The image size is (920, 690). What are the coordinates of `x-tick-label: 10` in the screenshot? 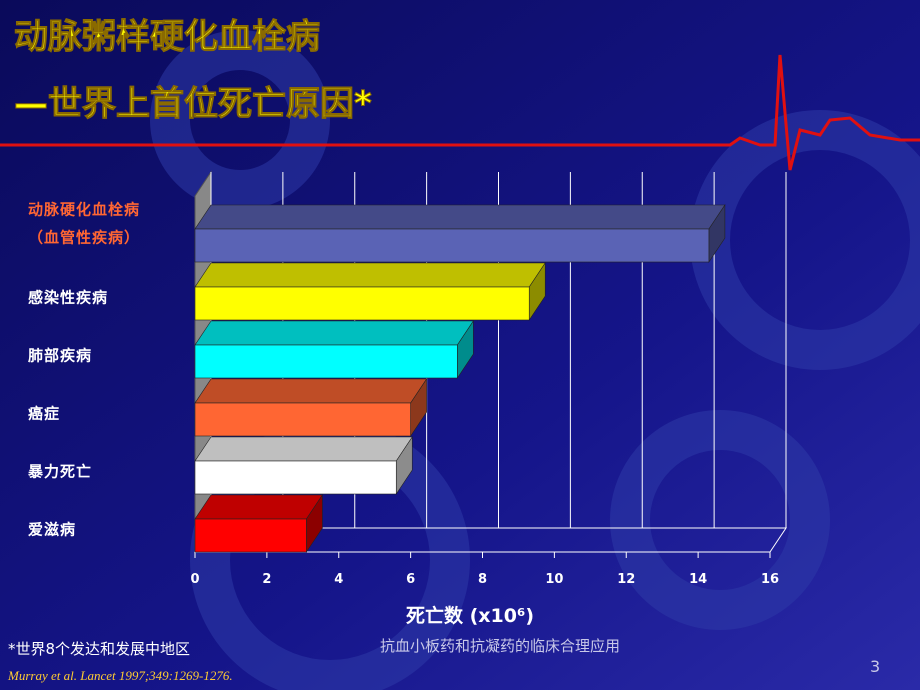 It's located at (554, 579).